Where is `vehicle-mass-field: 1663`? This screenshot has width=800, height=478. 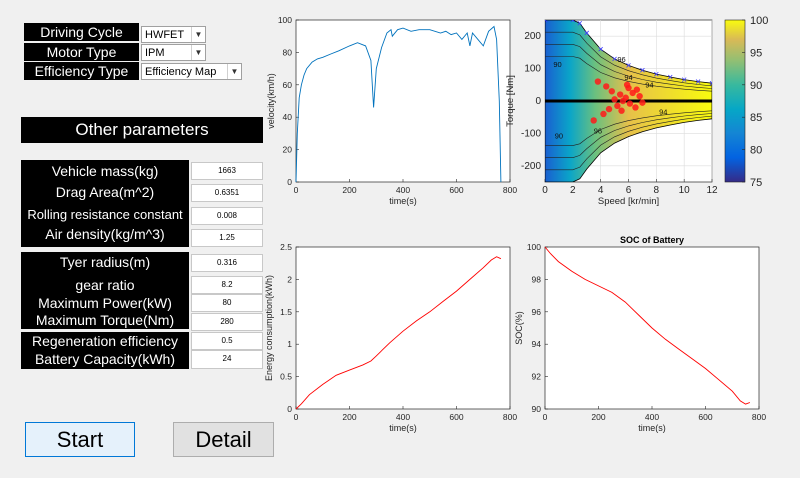
vehicle-mass-field: 1663 is located at coordinates (227, 171).